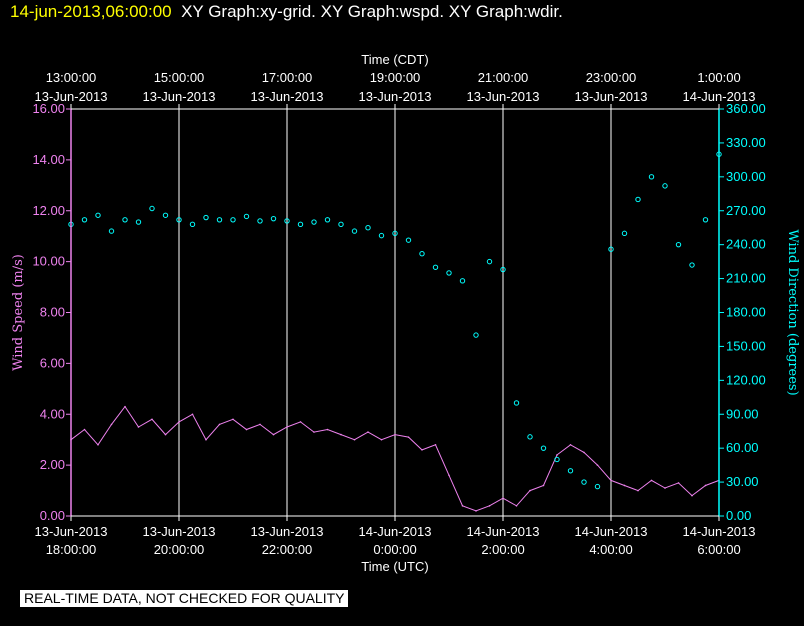  What do you see at coordinates (746, 176) in the screenshot?
I see `right-tick-label: 300.00` at bounding box center [746, 176].